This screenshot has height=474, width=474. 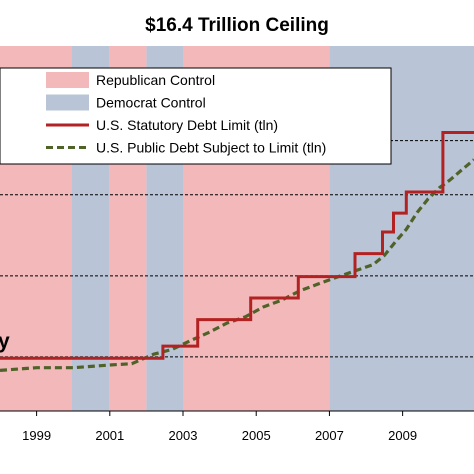 I want to click on x-axis: 1999 2001 2003 2005 2007 2009, so click(x=237, y=426).